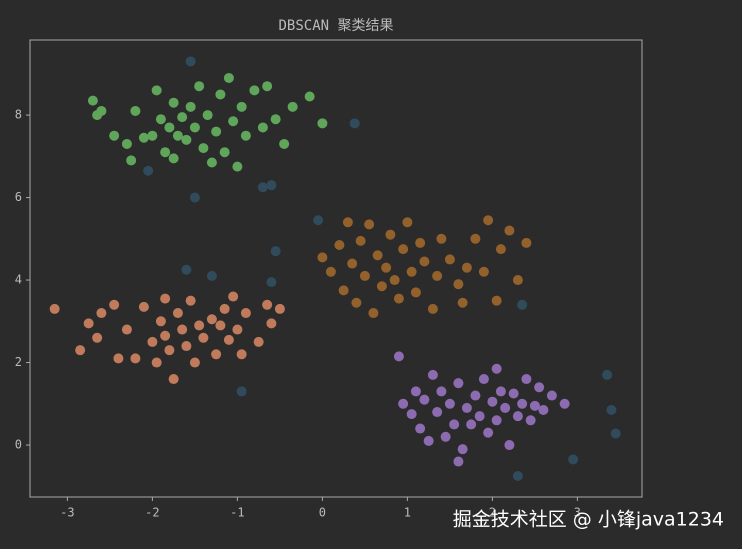 Image resolution: width=742 pixels, height=549 pixels. Describe the element at coordinates (18, 445) in the screenshot. I see `y-tick-label: 0` at that location.